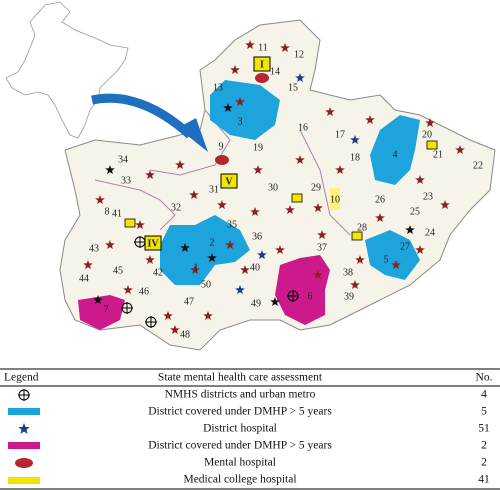 This screenshot has height=490, width=500. Describe the element at coordinates (303, 127) in the screenshot. I see `district-label: 16` at that location.